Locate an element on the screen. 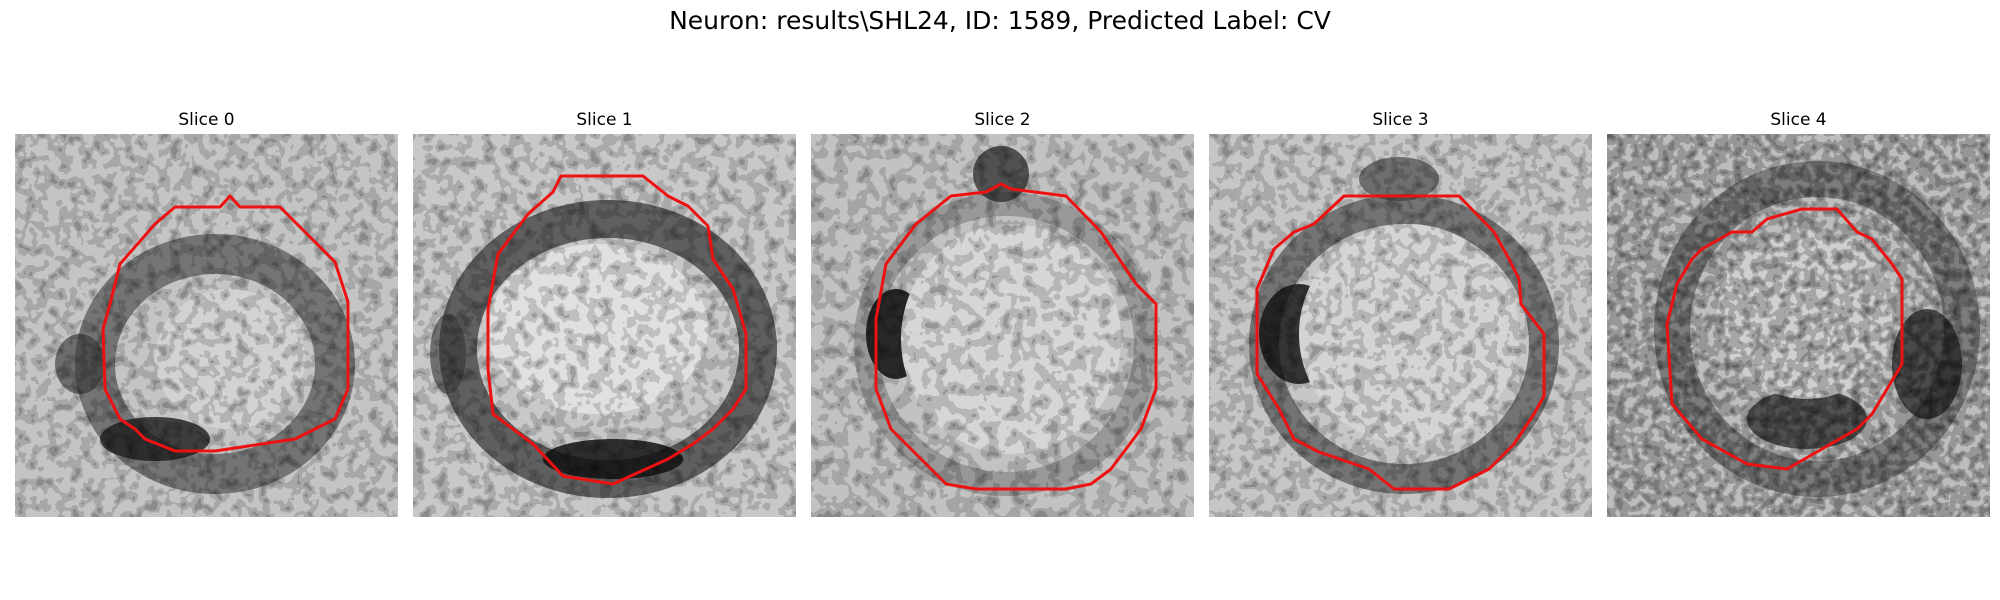  slice-panel-2: Slice 2 is located at coordinates (1002, 311).